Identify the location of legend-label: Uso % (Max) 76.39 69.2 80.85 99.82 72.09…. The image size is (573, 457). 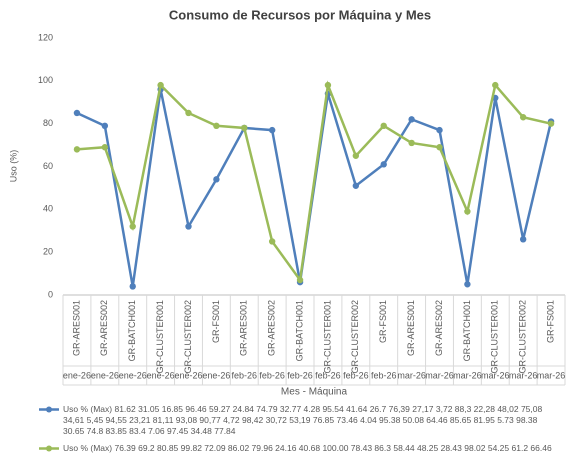
(307, 448).